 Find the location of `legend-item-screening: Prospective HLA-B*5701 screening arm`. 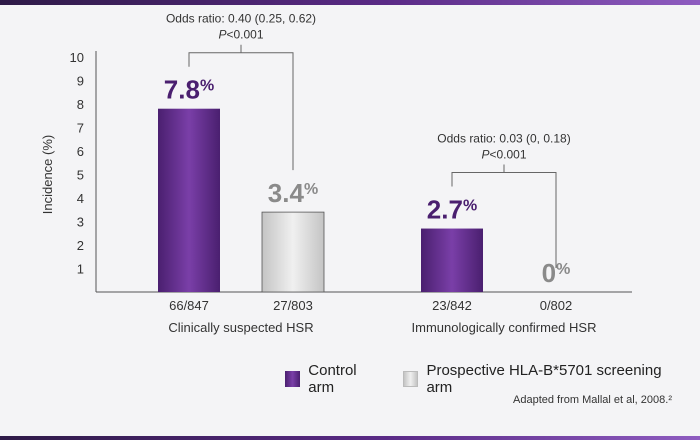

legend-item-screening: Prospective HLA-B*5701 screening arm is located at coordinates (541, 379).